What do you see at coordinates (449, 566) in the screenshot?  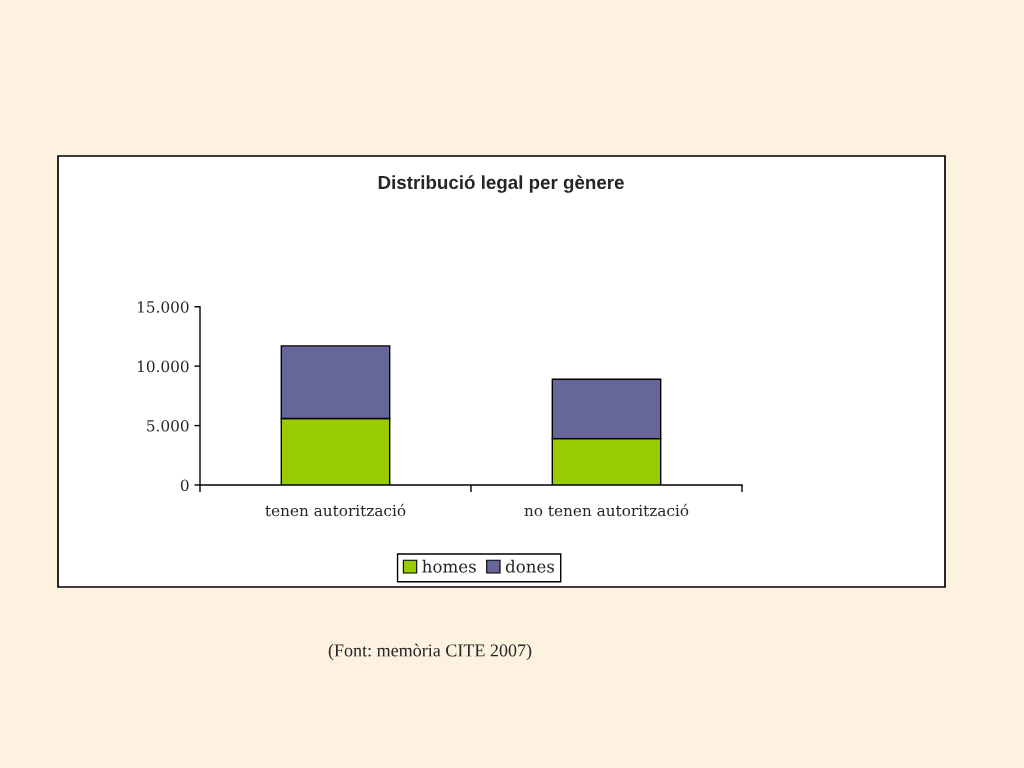 I see `legend-label: homes` at bounding box center [449, 566].